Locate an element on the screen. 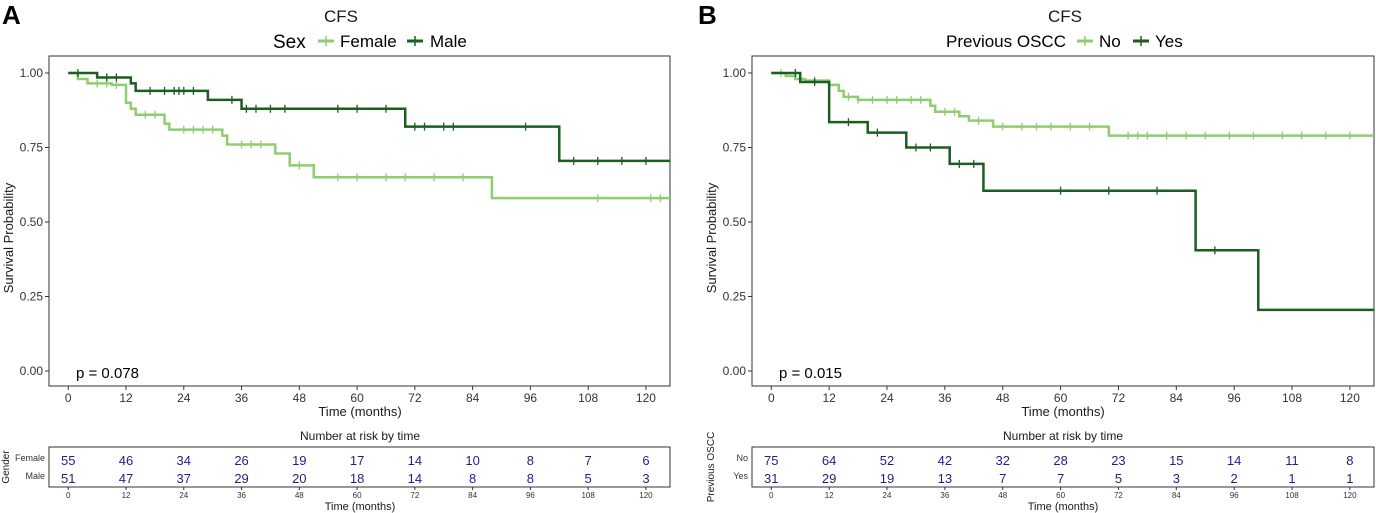  risk-value: 75 is located at coordinates (771, 460).